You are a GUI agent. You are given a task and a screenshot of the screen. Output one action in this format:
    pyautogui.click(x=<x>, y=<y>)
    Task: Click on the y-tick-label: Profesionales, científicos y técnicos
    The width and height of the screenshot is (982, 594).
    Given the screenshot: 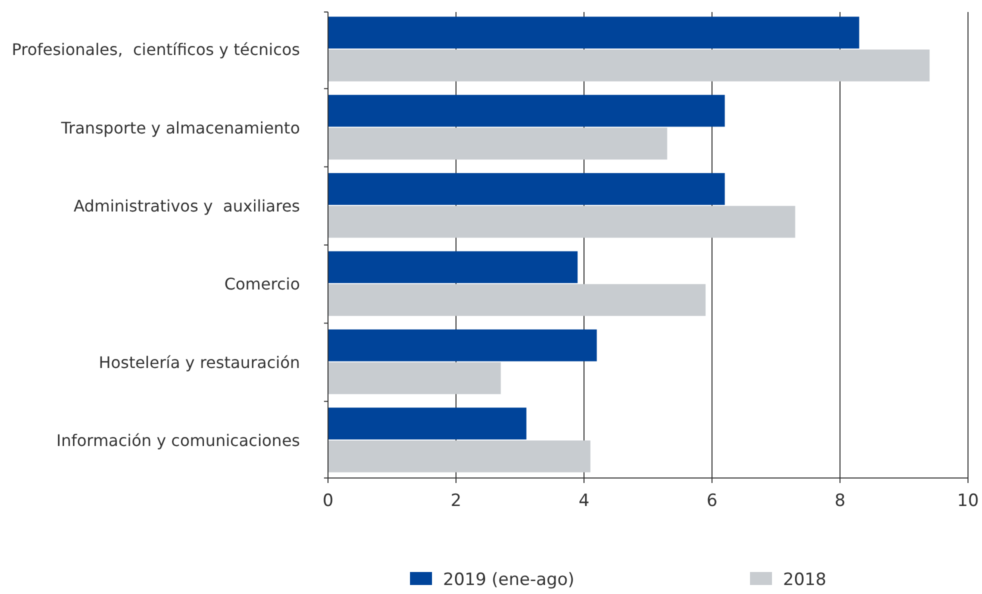 What is the action you would take?
    pyautogui.click(x=156, y=50)
    